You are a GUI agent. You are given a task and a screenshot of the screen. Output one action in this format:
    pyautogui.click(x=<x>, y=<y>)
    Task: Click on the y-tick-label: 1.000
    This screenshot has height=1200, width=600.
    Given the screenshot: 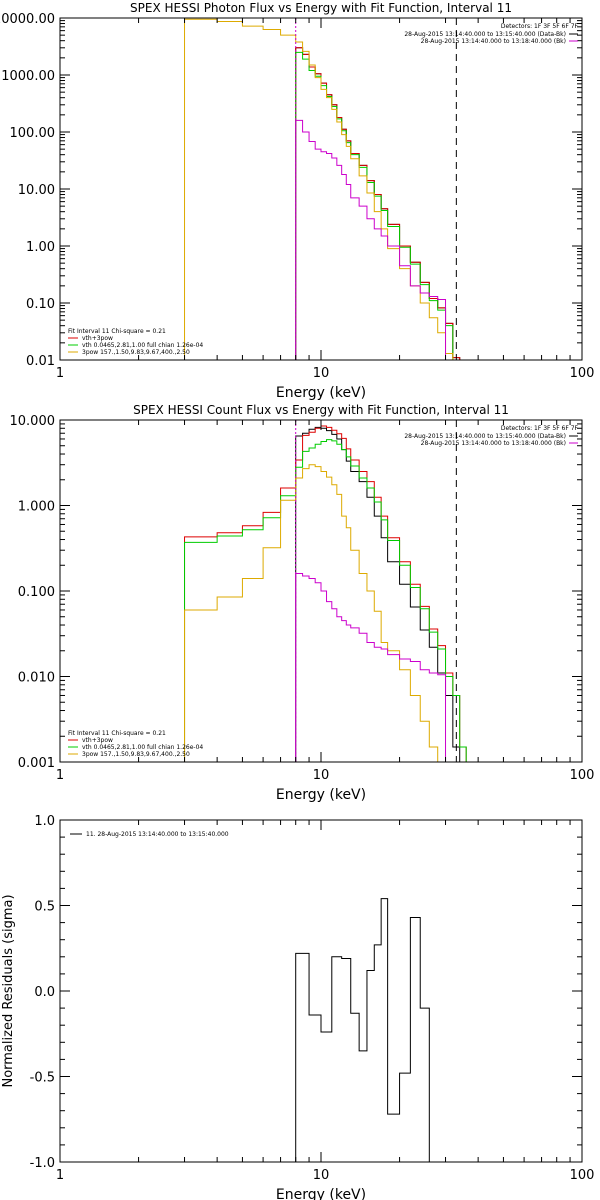 What is the action you would take?
    pyautogui.click(x=36, y=507)
    